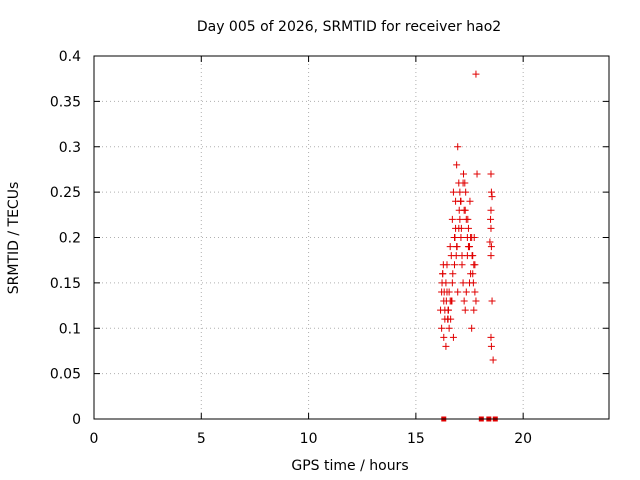 The image size is (640, 480). What do you see at coordinates (14, 238) in the screenshot?
I see `y-axis-label: SRMTID / TECUs` at bounding box center [14, 238].